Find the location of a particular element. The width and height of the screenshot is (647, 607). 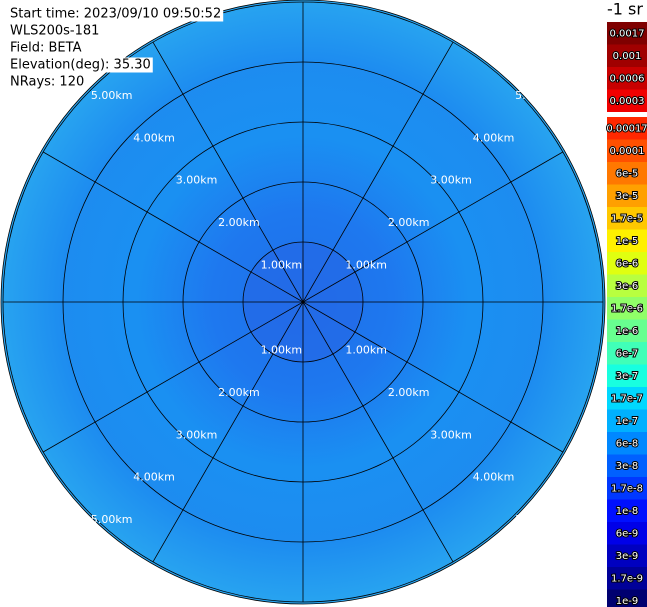

colorbar-label: 6e-9 is located at coordinates (627, 533).